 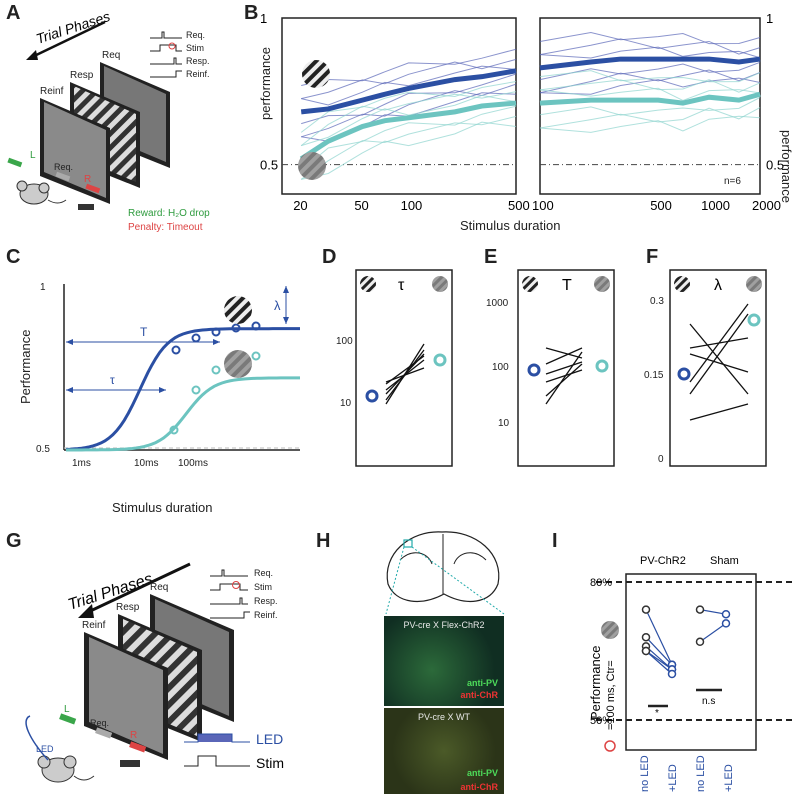 I want to click on f-high-contrast-icon, so click(x=682, y=284).